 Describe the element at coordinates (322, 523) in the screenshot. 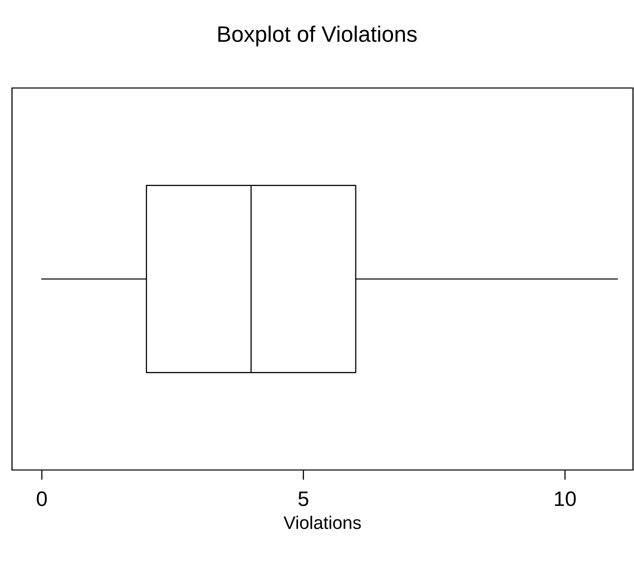

I see `x-axis-title: Violations` at that location.